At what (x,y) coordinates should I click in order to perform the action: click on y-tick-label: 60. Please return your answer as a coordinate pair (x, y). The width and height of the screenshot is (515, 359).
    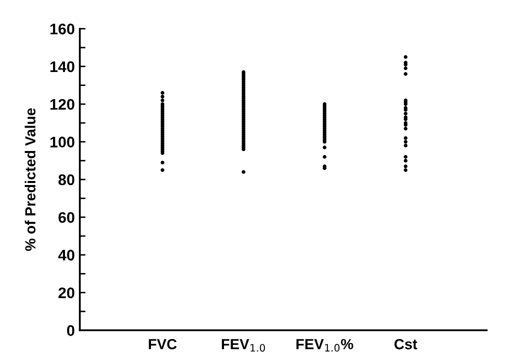
    Looking at the image, I should click on (66, 217).